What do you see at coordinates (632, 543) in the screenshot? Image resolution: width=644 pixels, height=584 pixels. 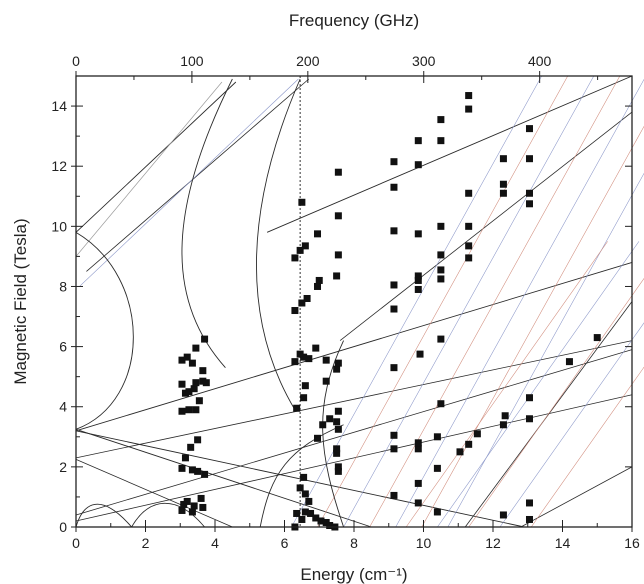 I see `x-tick-label: 16` at bounding box center [632, 543].